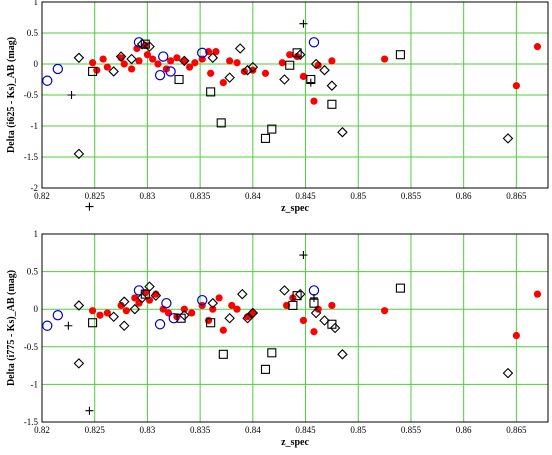 The width and height of the screenshot is (552, 455). I want to click on y-tick-label: 1, so click(36, 3).